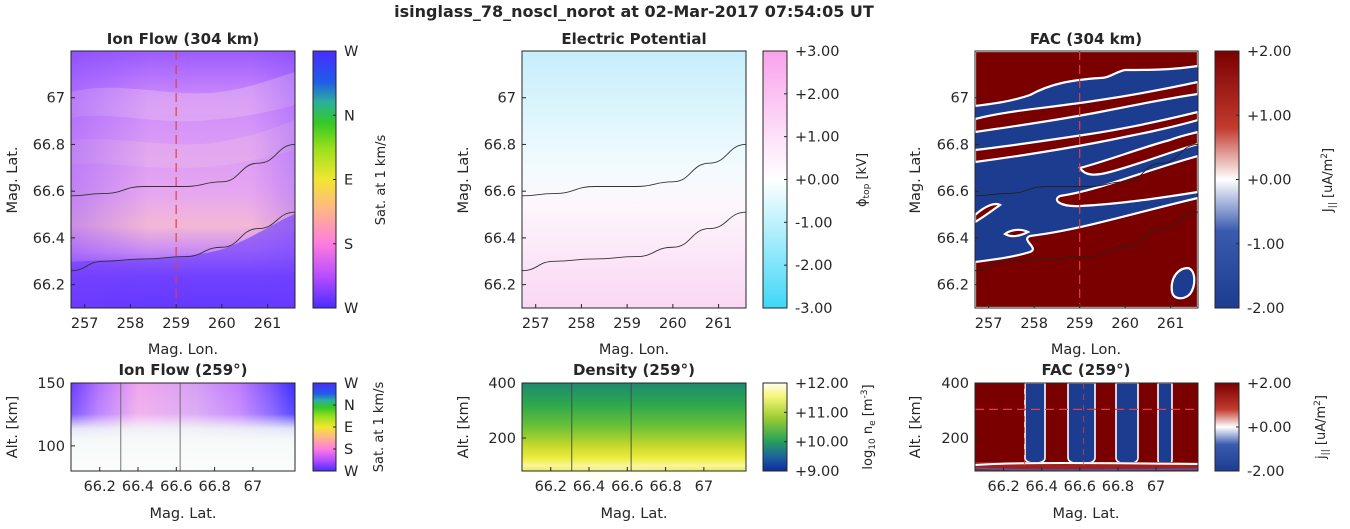 The width and height of the screenshot is (1350, 529). I want to click on y-tick-label: 67, so click(960, 99).